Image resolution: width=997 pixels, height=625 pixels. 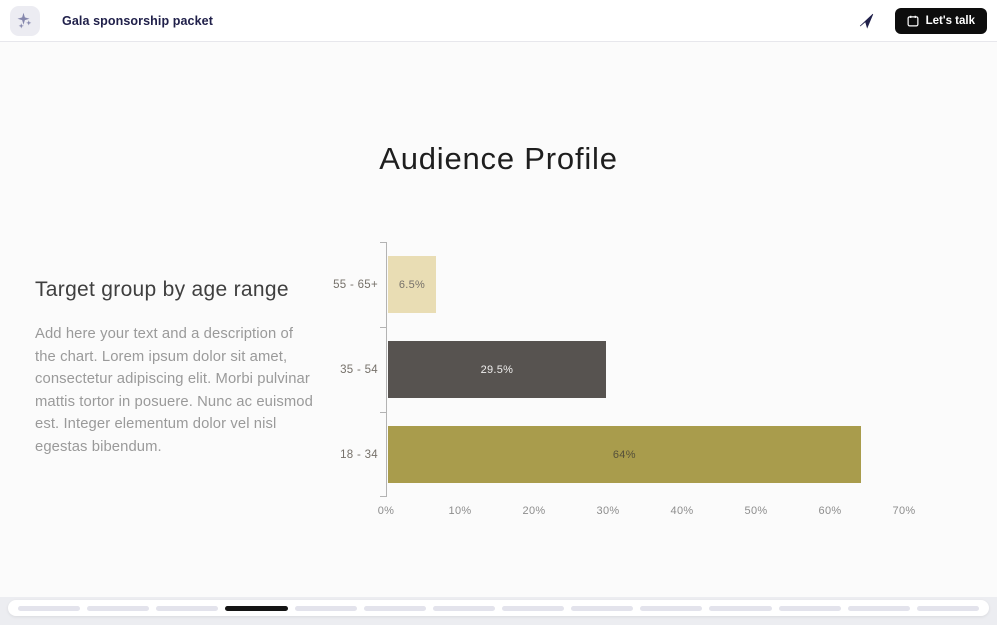 I want to click on bar-value-label: 64%, so click(x=624, y=454).